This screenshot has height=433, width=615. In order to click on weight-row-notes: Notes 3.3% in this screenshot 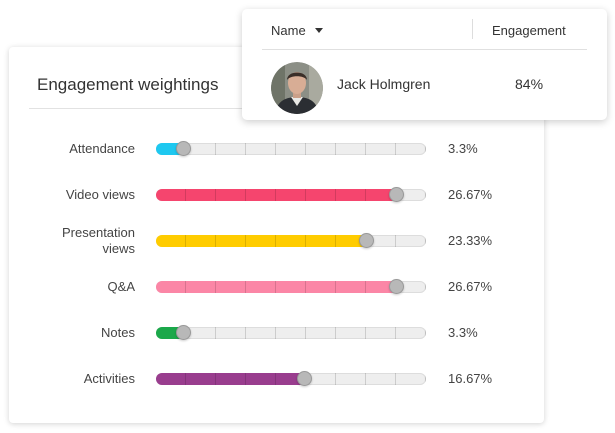, I will do `click(276, 333)`.